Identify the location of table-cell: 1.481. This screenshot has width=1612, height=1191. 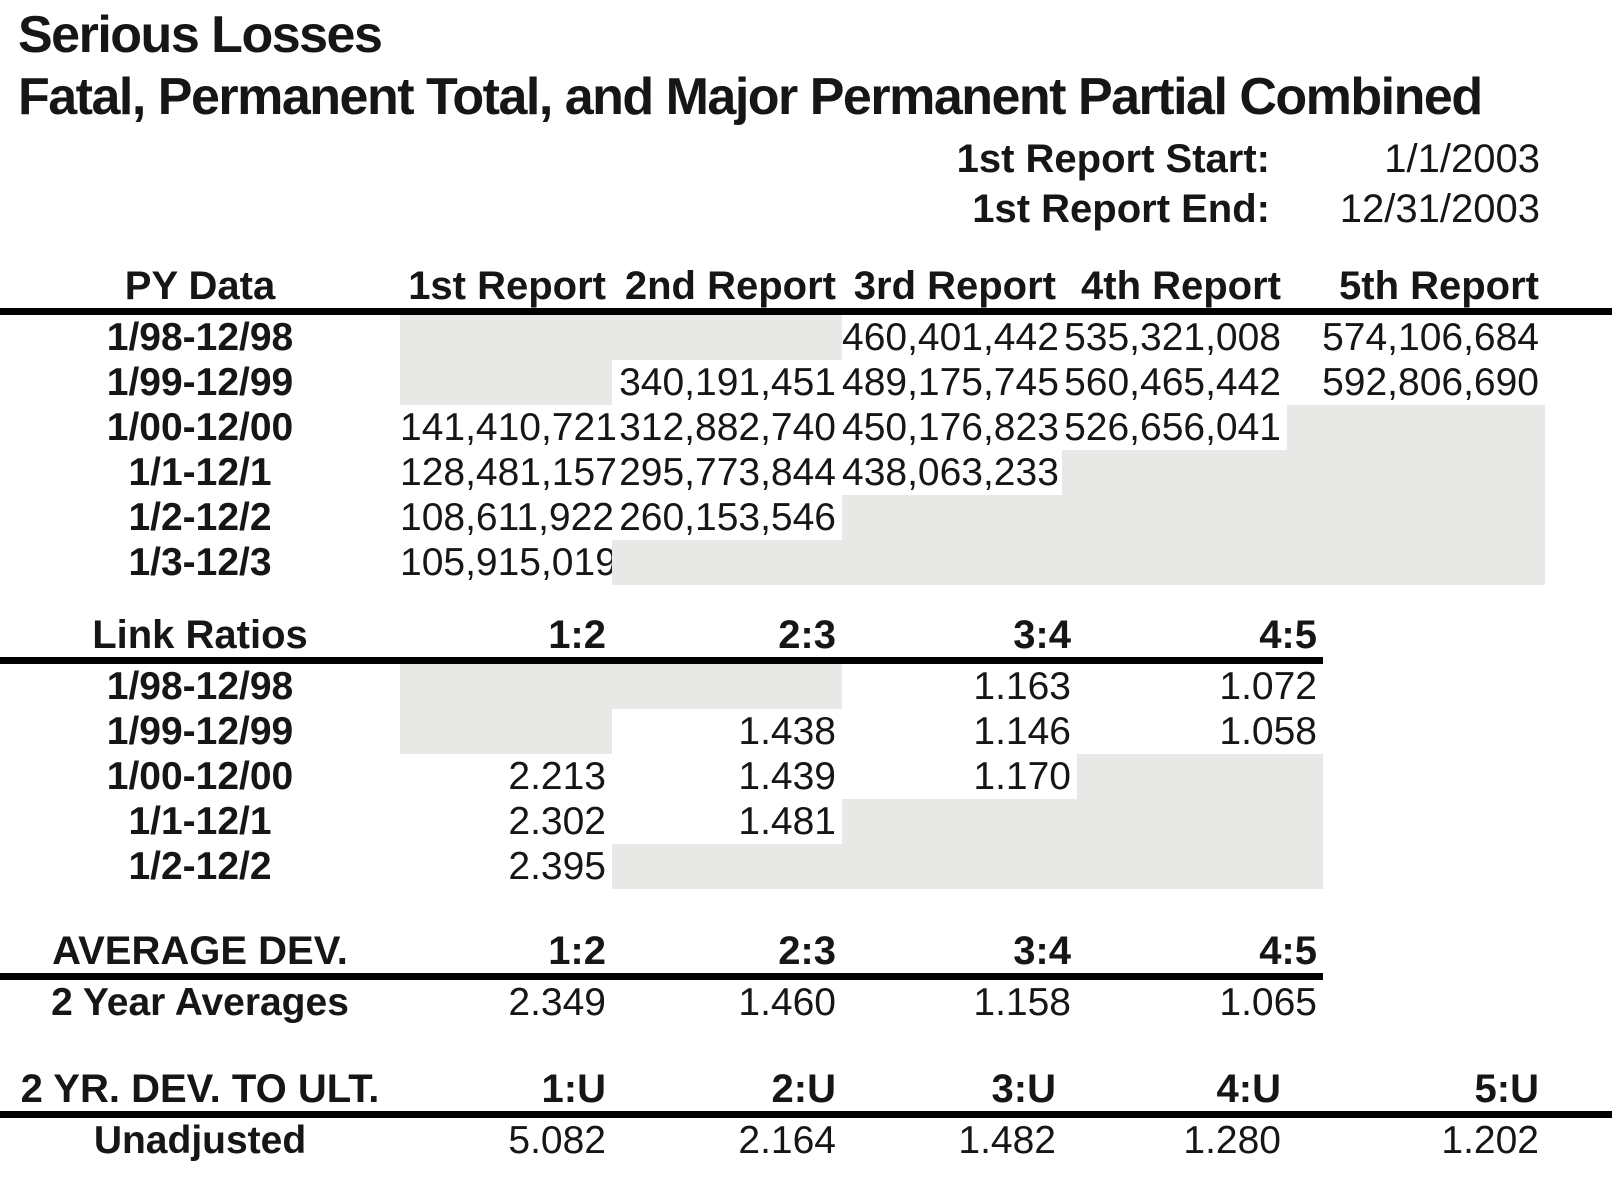
(787, 821).